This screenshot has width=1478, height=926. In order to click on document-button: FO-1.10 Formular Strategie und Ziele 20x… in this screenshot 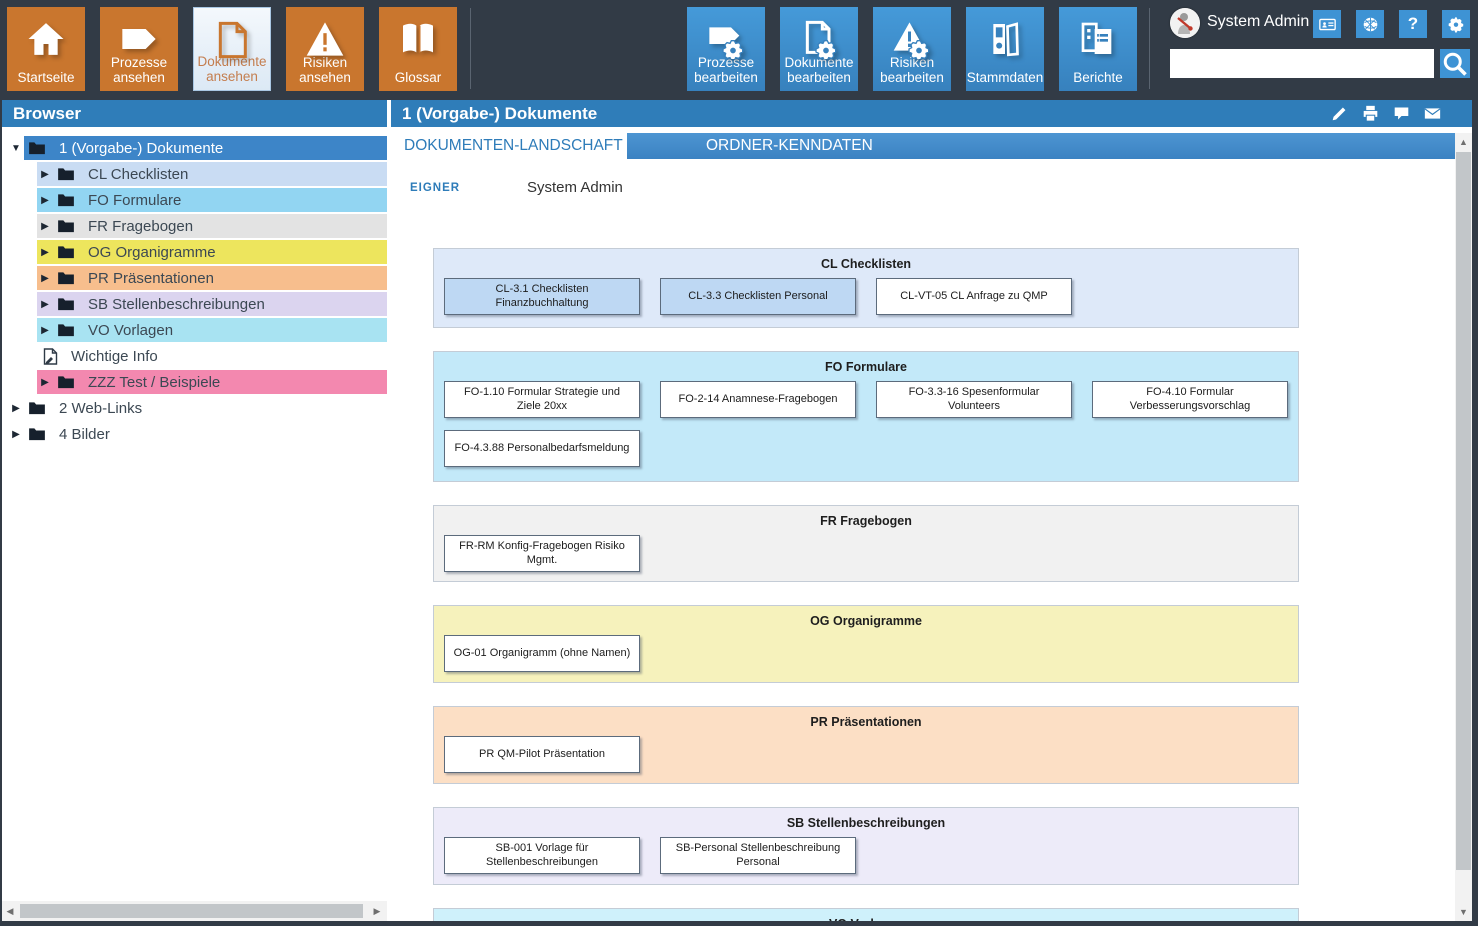, I will do `click(542, 399)`.